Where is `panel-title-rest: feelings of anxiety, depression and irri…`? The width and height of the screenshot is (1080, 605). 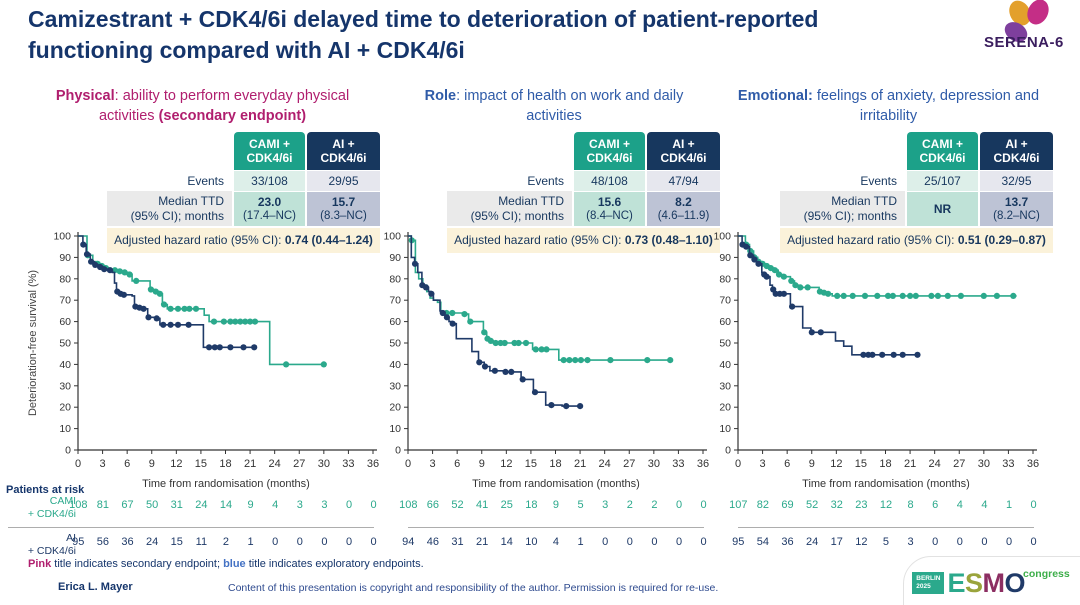 panel-title-rest: feelings of anxiety, depression and irri… is located at coordinates (926, 106).